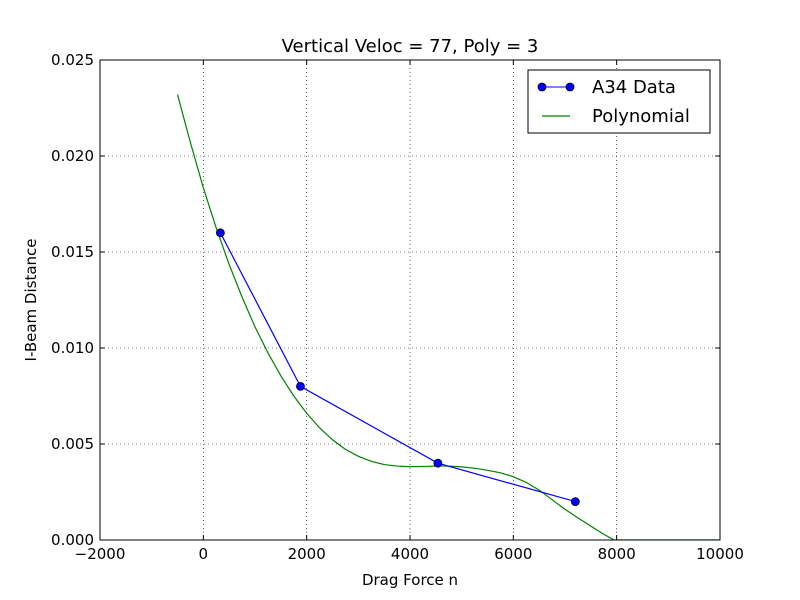 Image resolution: width=800 pixels, height=600 pixels. I want to click on legend: A34 Data Polynomial, so click(619, 101).